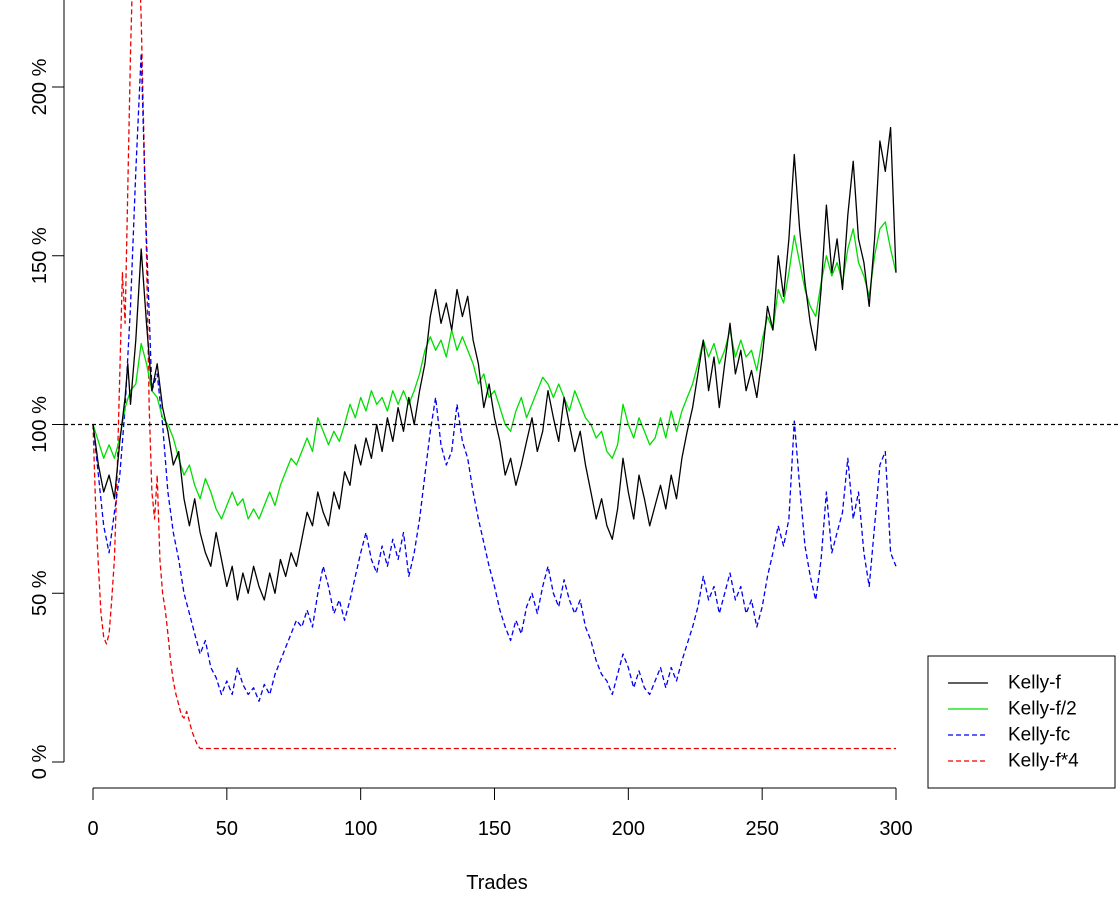 The height and width of the screenshot is (904, 1119). What do you see at coordinates (1039, 735) in the screenshot?
I see `legend-label: Kelly-fc` at bounding box center [1039, 735].